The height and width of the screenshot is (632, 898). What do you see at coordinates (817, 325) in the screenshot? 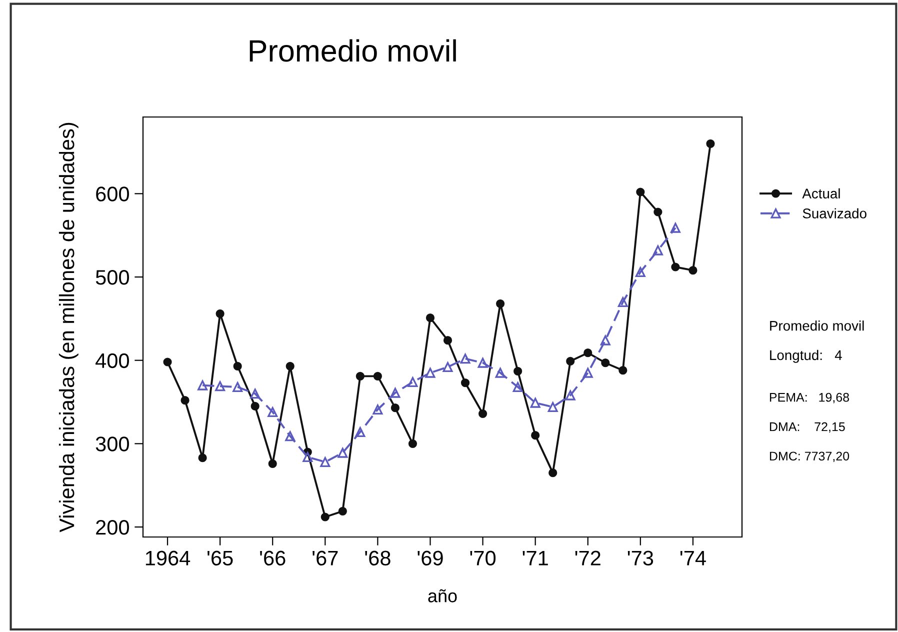
I see `text: Promedio movil` at bounding box center [817, 325].